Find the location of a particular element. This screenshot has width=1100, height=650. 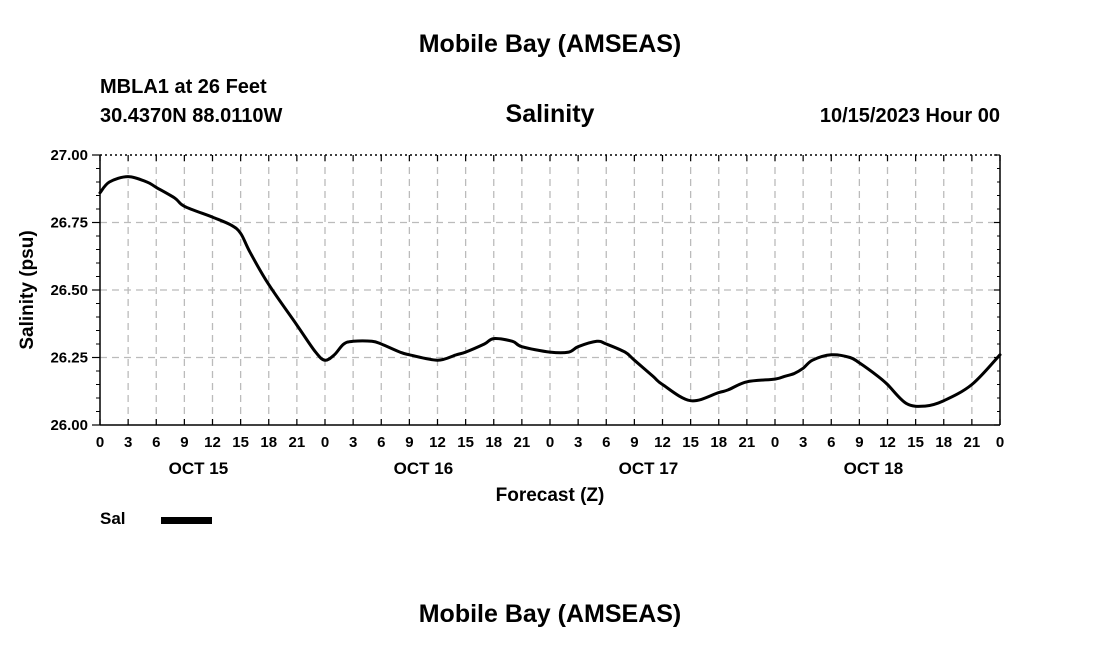

date-label: OCT 16 is located at coordinates (424, 468).